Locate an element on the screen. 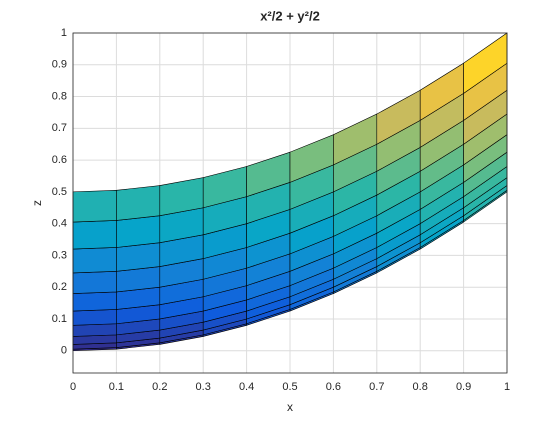 Image resolution: width=560 pixels, height=425 pixels. y-tick-label: 0.3 is located at coordinates (59, 255).